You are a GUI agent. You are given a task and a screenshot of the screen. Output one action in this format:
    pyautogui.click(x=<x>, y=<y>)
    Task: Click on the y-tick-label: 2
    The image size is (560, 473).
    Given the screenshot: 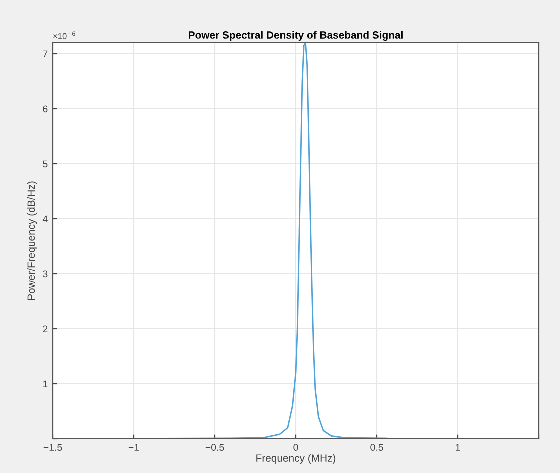 What is the action you would take?
    pyautogui.click(x=45, y=329)
    